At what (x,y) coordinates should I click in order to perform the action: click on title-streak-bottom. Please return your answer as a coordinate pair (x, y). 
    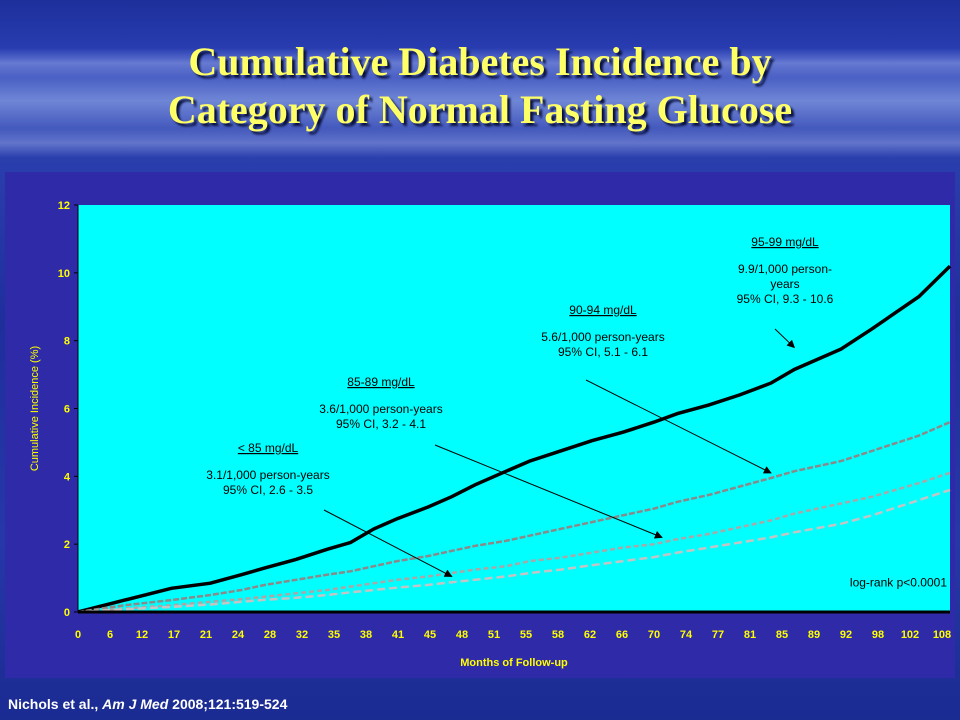
    Looking at the image, I should click on (480, 143).